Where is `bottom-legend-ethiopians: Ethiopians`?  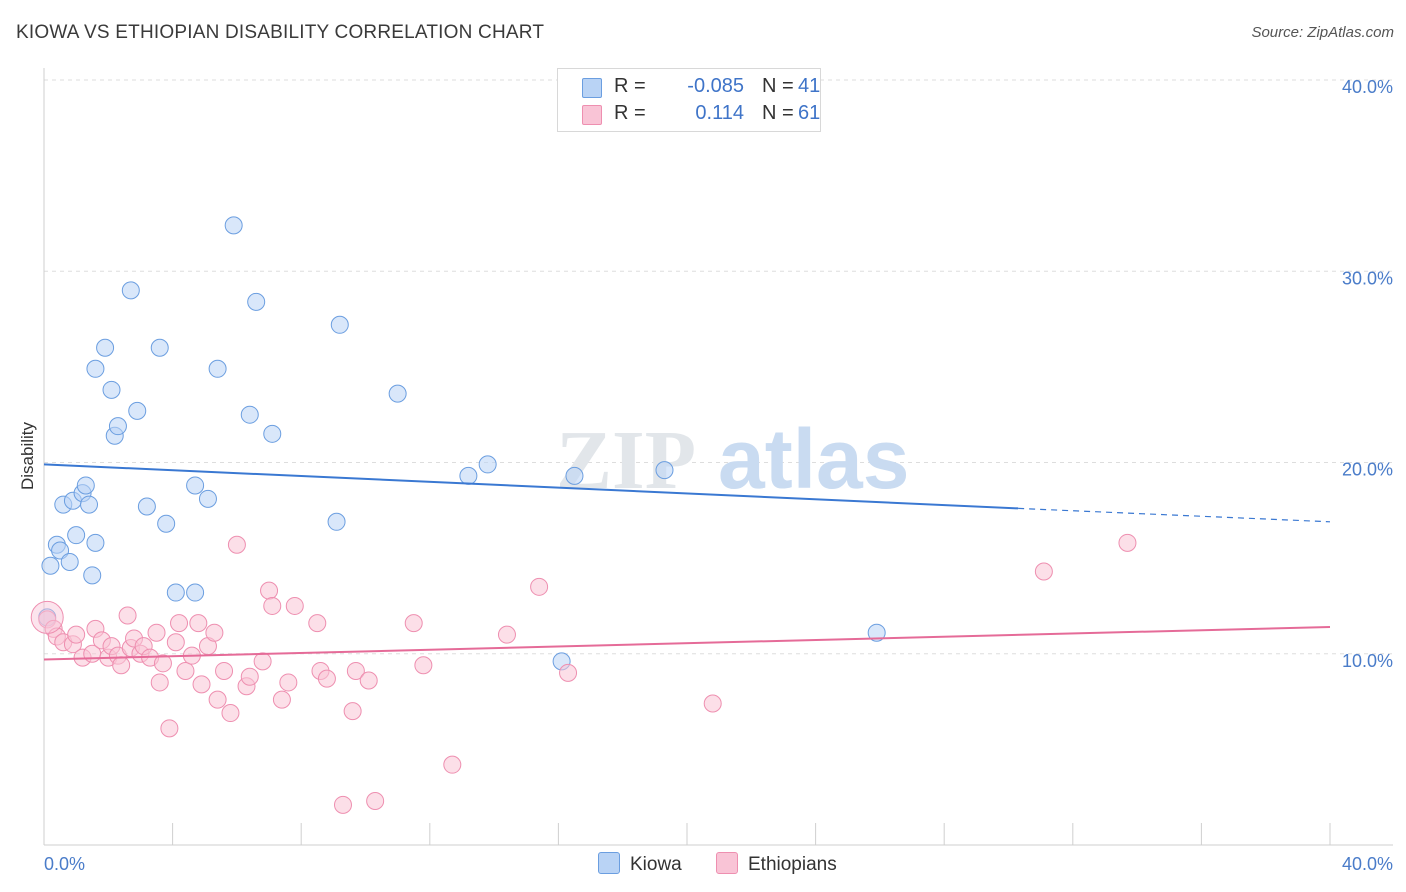
bottom-legend-ethiopians: Ethiopians is located at coordinates (776, 864).